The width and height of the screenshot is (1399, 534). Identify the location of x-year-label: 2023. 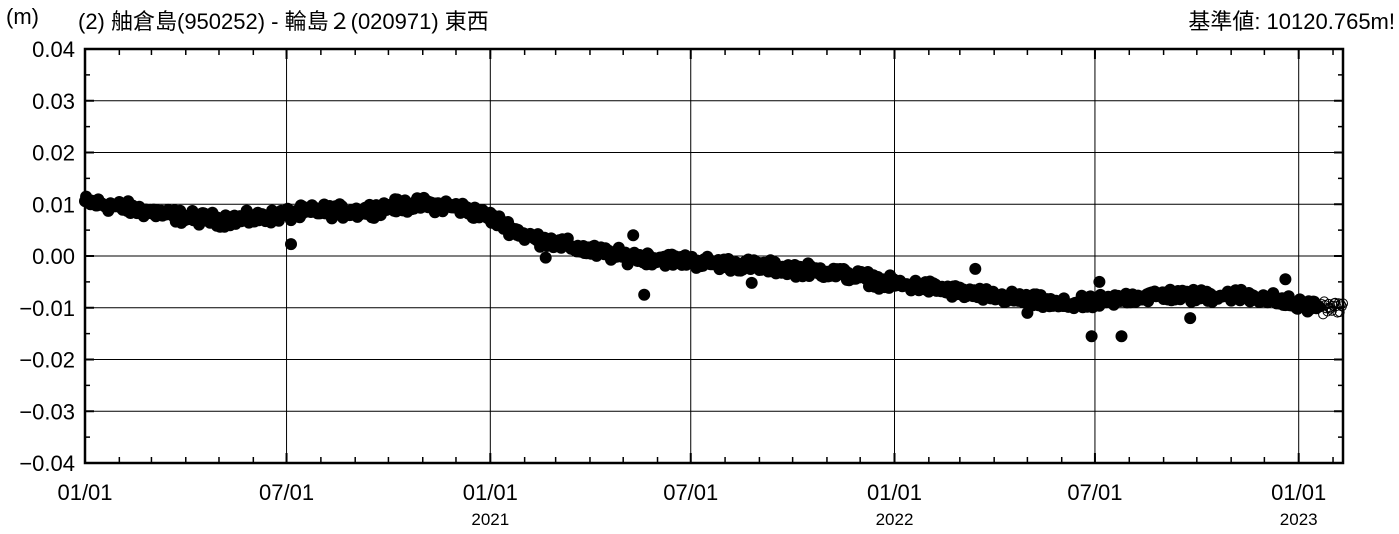
(1299, 519).